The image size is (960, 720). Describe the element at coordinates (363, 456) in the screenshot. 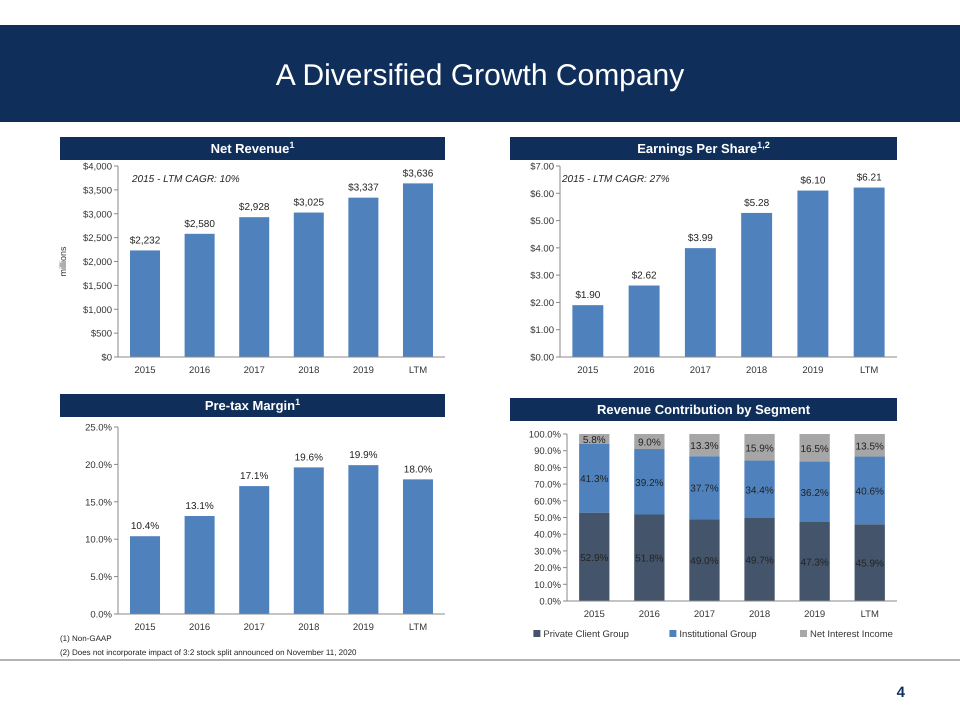

I see `data-label: 19.9%` at that location.